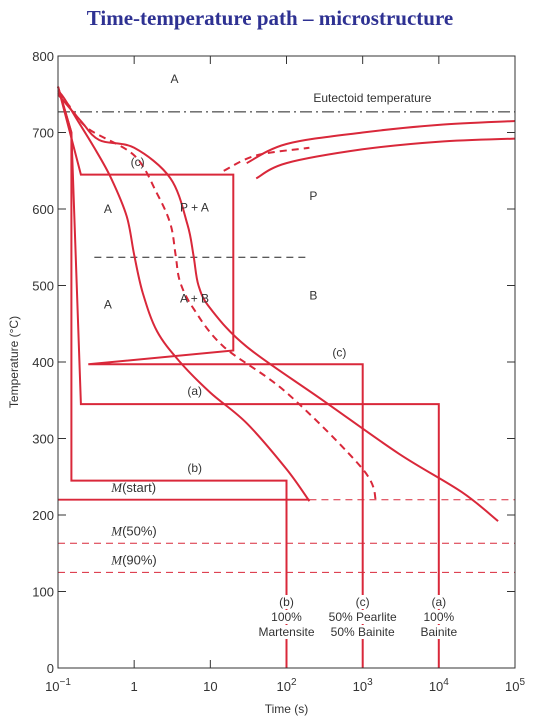 The height and width of the screenshot is (720, 540). Describe the element at coordinates (194, 298) in the screenshot. I see `region-label: A + B` at that location.